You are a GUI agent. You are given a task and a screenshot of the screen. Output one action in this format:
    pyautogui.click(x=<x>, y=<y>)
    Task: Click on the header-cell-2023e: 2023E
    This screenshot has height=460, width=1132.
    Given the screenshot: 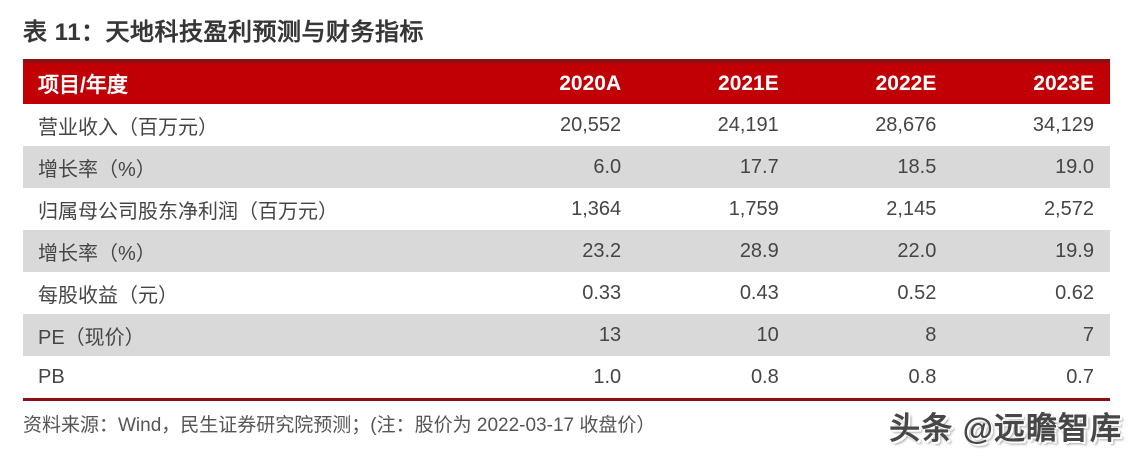 What is the action you would take?
    pyautogui.click(x=1031, y=82)
    